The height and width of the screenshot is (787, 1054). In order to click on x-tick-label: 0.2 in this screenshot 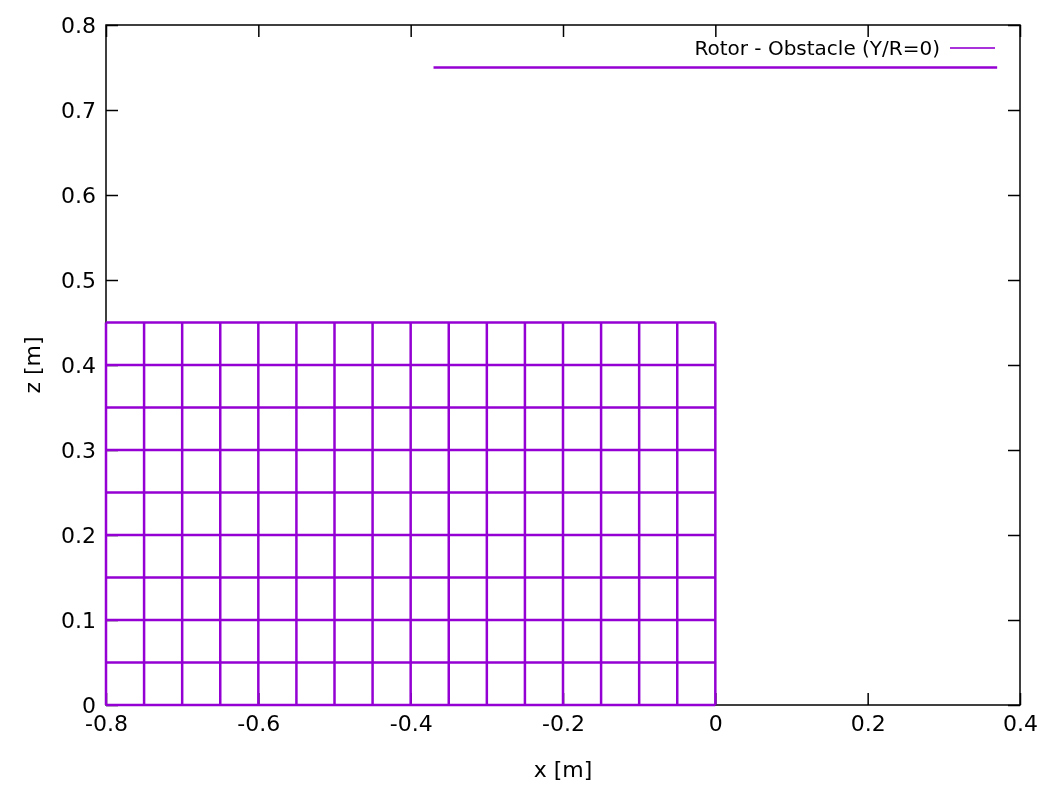, I will do `click(868, 723)`.